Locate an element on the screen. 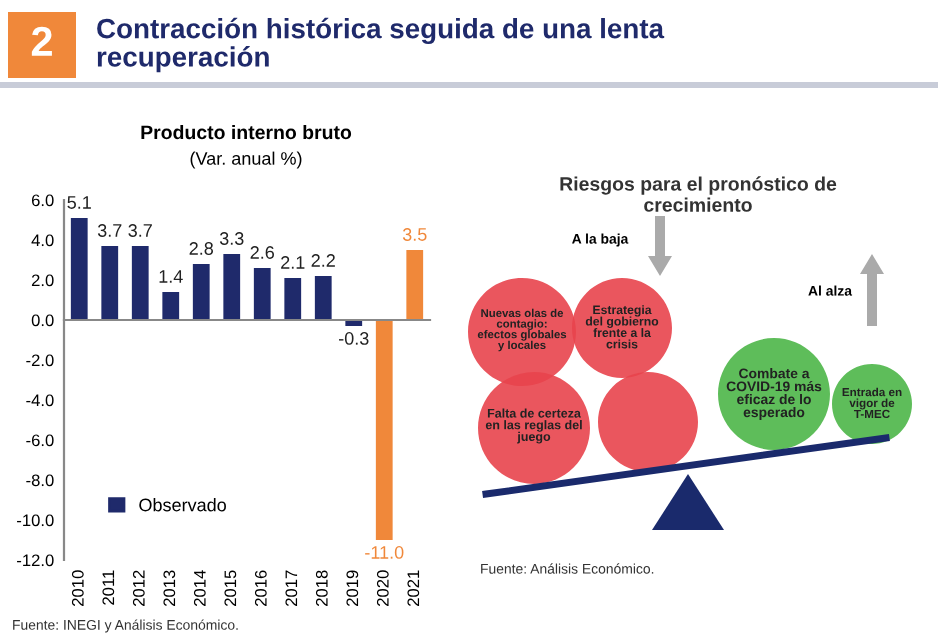  x-tick-label: 2013 is located at coordinates (169, 588).